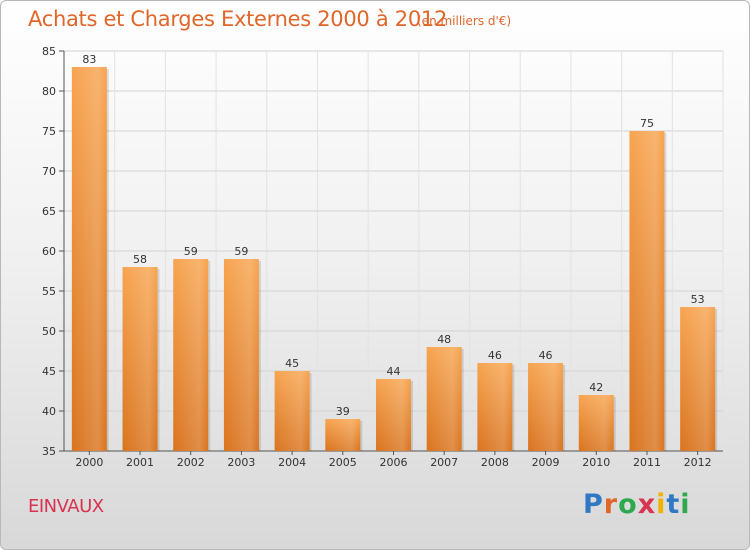 This screenshot has height=550, width=750. What do you see at coordinates (89, 462) in the screenshot?
I see `x-tick-label: 2000` at bounding box center [89, 462].